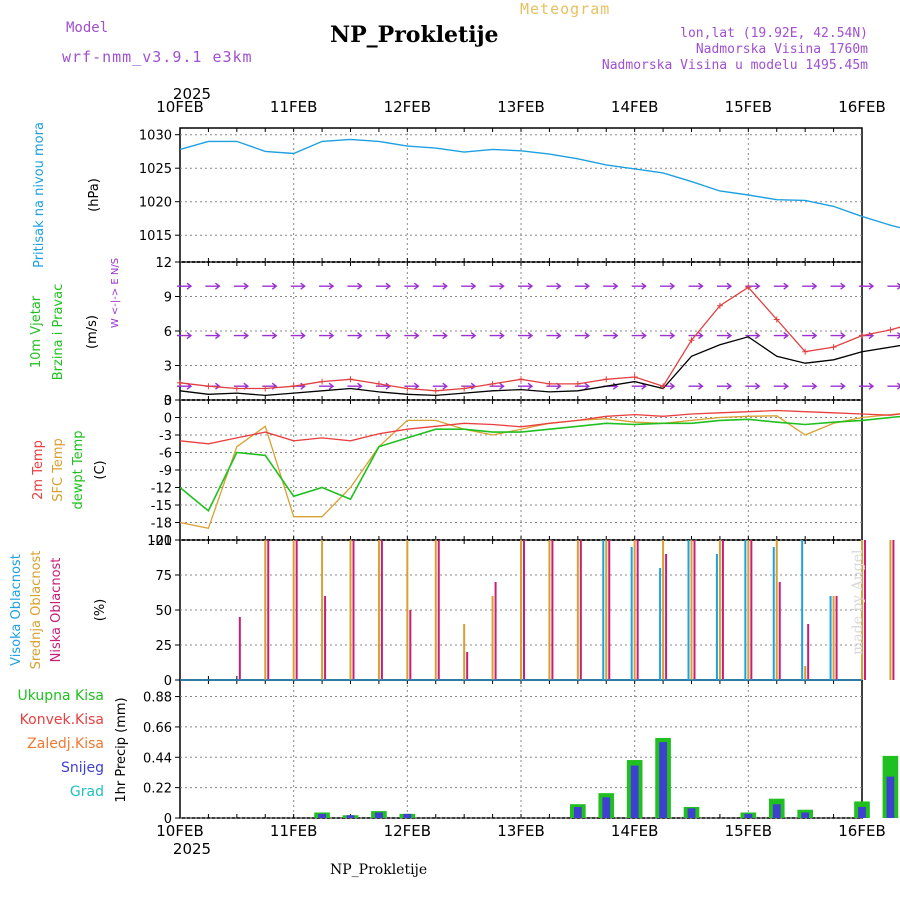 The height and width of the screenshot is (900, 900). Describe the element at coordinates (179, 831) in the screenshot. I see `bottom-date-label: 10FEB` at that location.